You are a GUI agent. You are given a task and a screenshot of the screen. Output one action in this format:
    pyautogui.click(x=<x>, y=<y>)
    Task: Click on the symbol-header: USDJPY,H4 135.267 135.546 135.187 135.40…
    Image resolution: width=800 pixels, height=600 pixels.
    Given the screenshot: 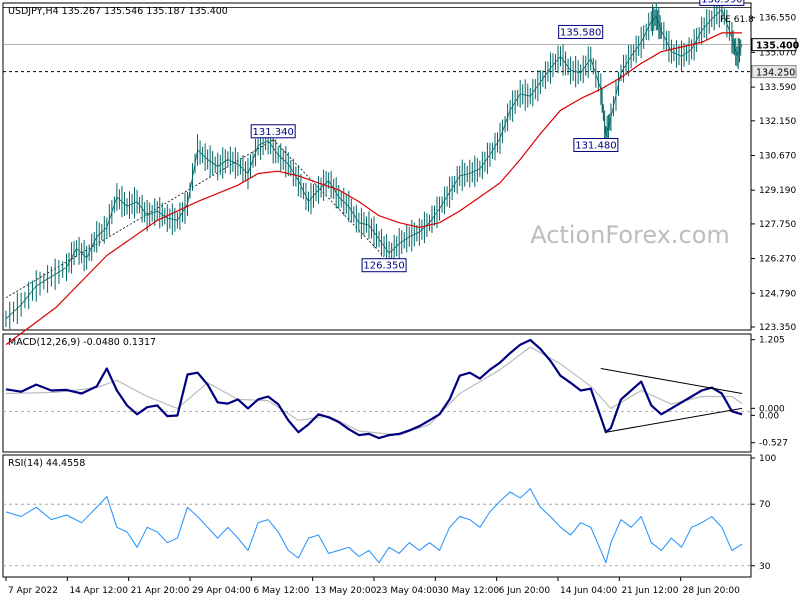 What is the action you would take?
    pyautogui.click(x=118, y=11)
    